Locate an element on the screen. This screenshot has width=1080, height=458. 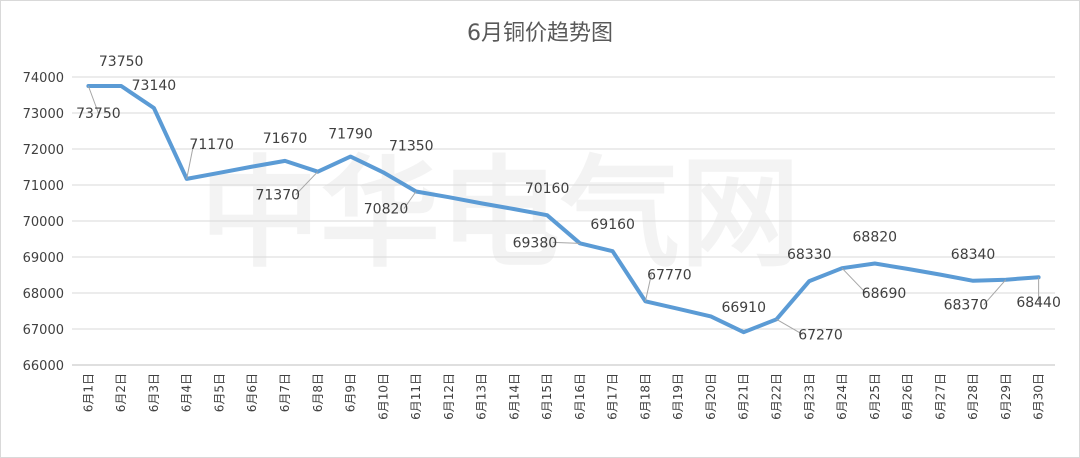
x-tick-label: 6月7日 is located at coordinates (285, 392).